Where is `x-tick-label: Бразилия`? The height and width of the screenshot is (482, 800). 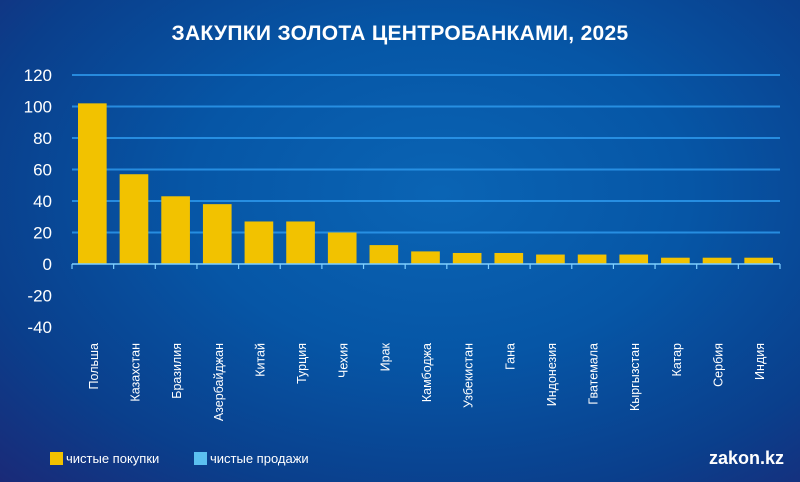 x-tick-label: Бразилия is located at coordinates (177, 371).